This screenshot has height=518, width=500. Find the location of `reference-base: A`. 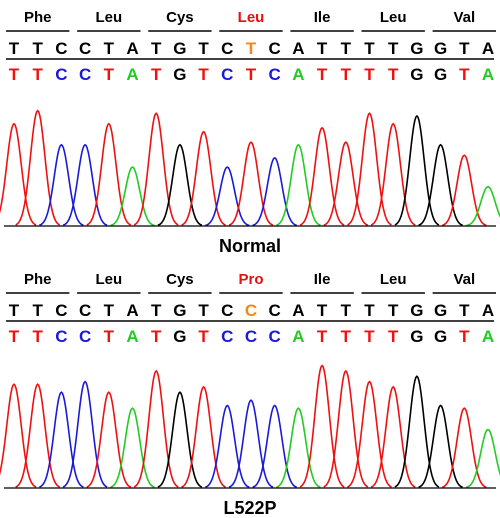

reference-base: A is located at coordinates (488, 310).